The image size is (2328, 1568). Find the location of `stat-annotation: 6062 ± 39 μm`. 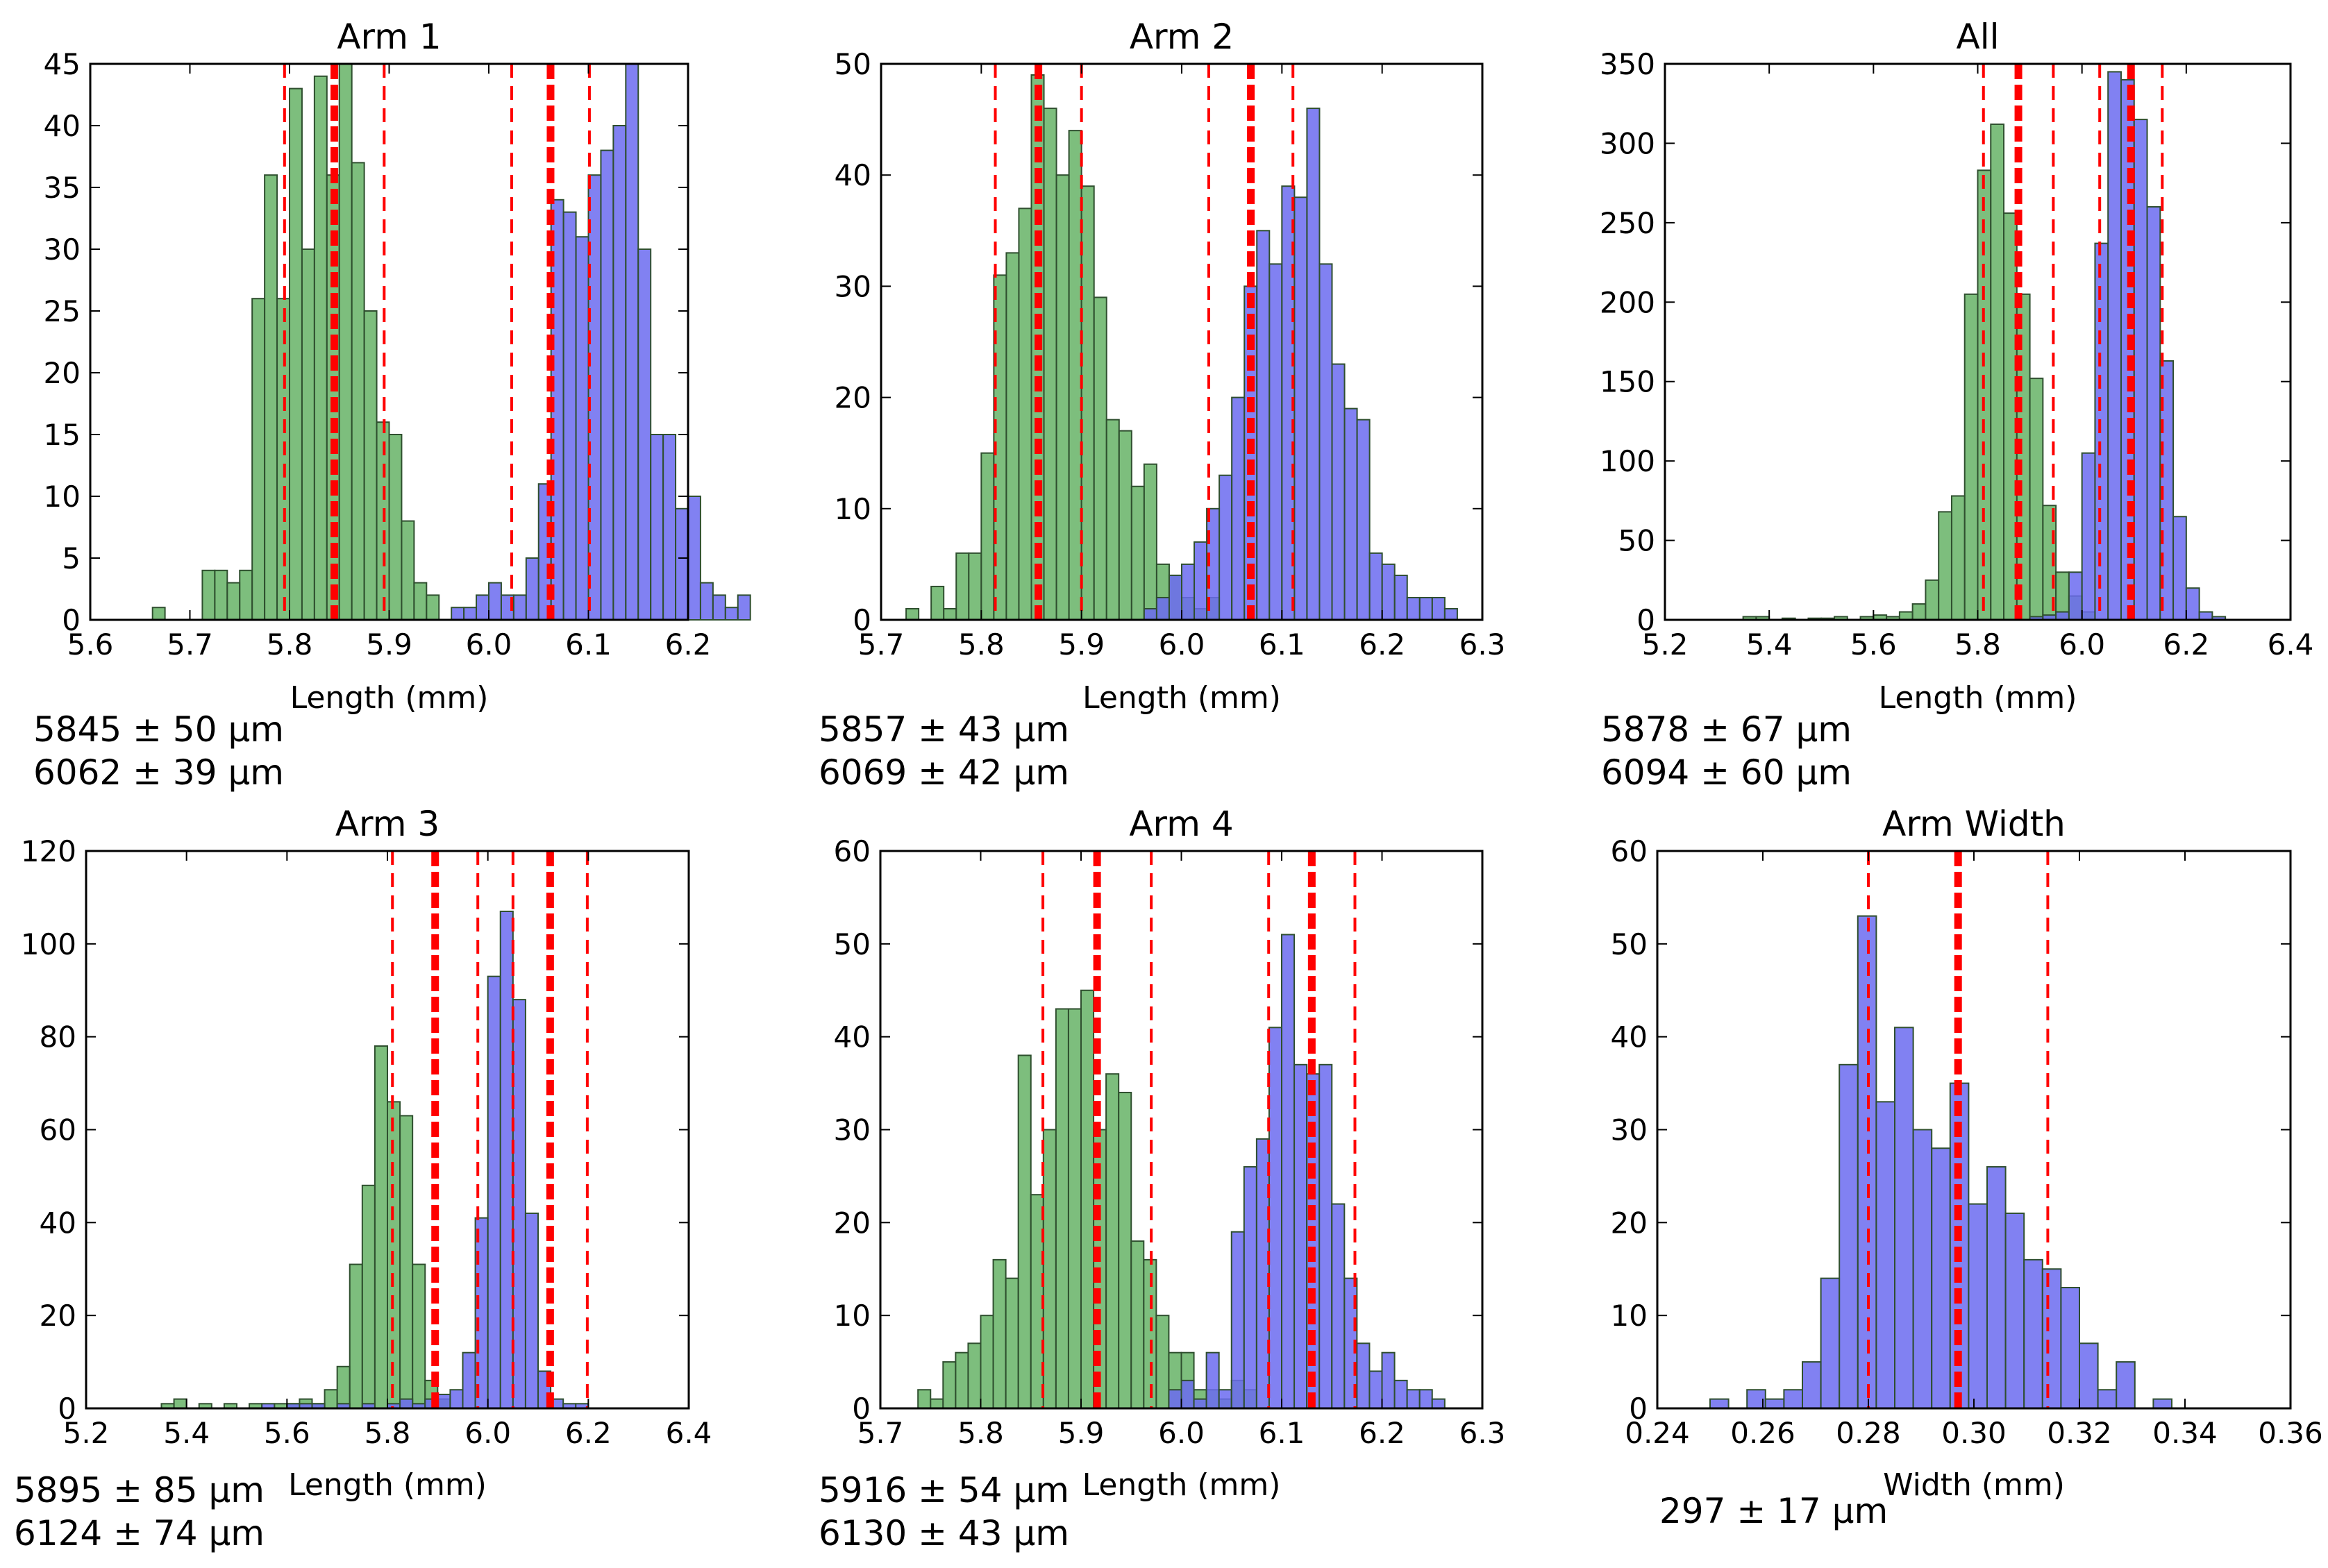

stat-annotation: 6062 ± 39 μm is located at coordinates (158, 772).